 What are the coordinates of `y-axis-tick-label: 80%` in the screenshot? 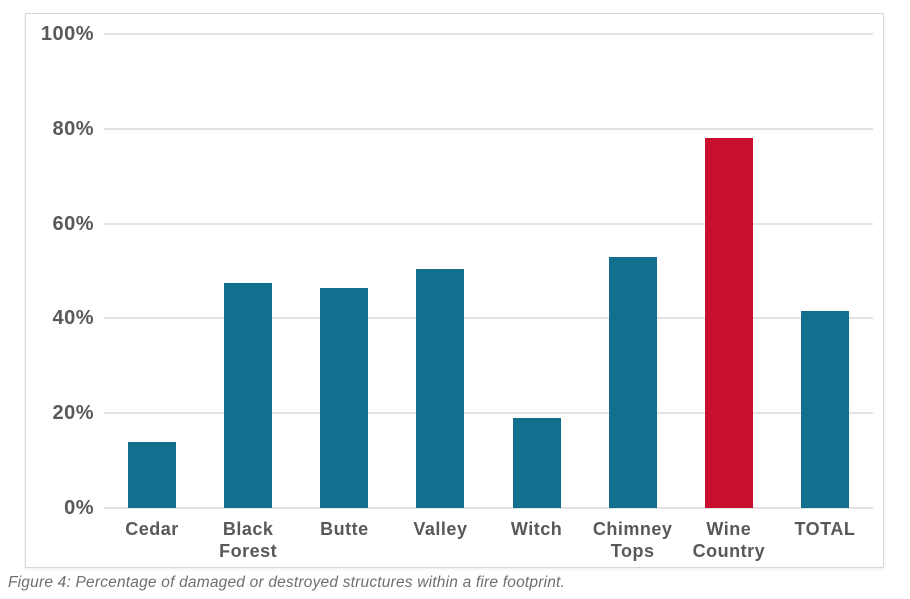 It's located at (73, 128).